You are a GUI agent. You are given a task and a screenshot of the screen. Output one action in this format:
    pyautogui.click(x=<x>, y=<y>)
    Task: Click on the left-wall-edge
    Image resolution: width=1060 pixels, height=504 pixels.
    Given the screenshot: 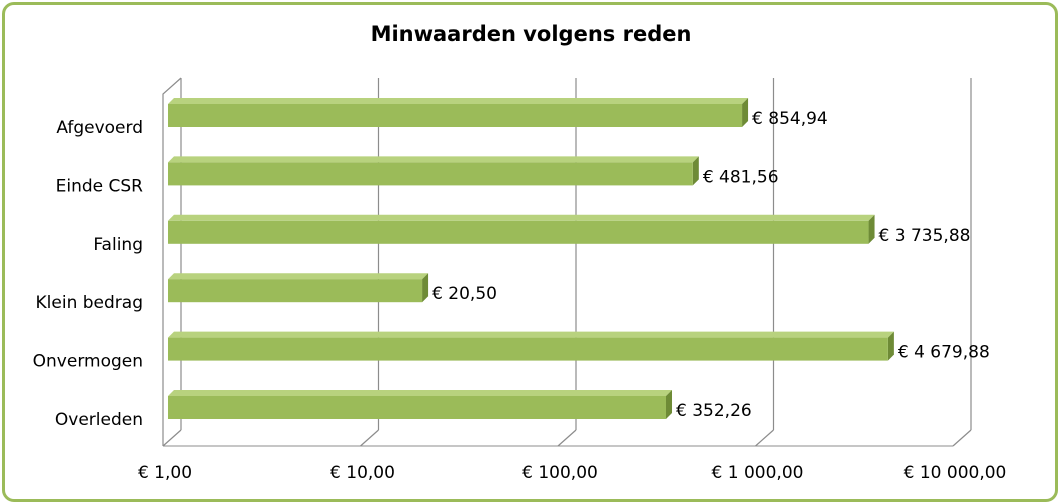 What is the action you would take?
    pyautogui.click(x=172, y=261)
    